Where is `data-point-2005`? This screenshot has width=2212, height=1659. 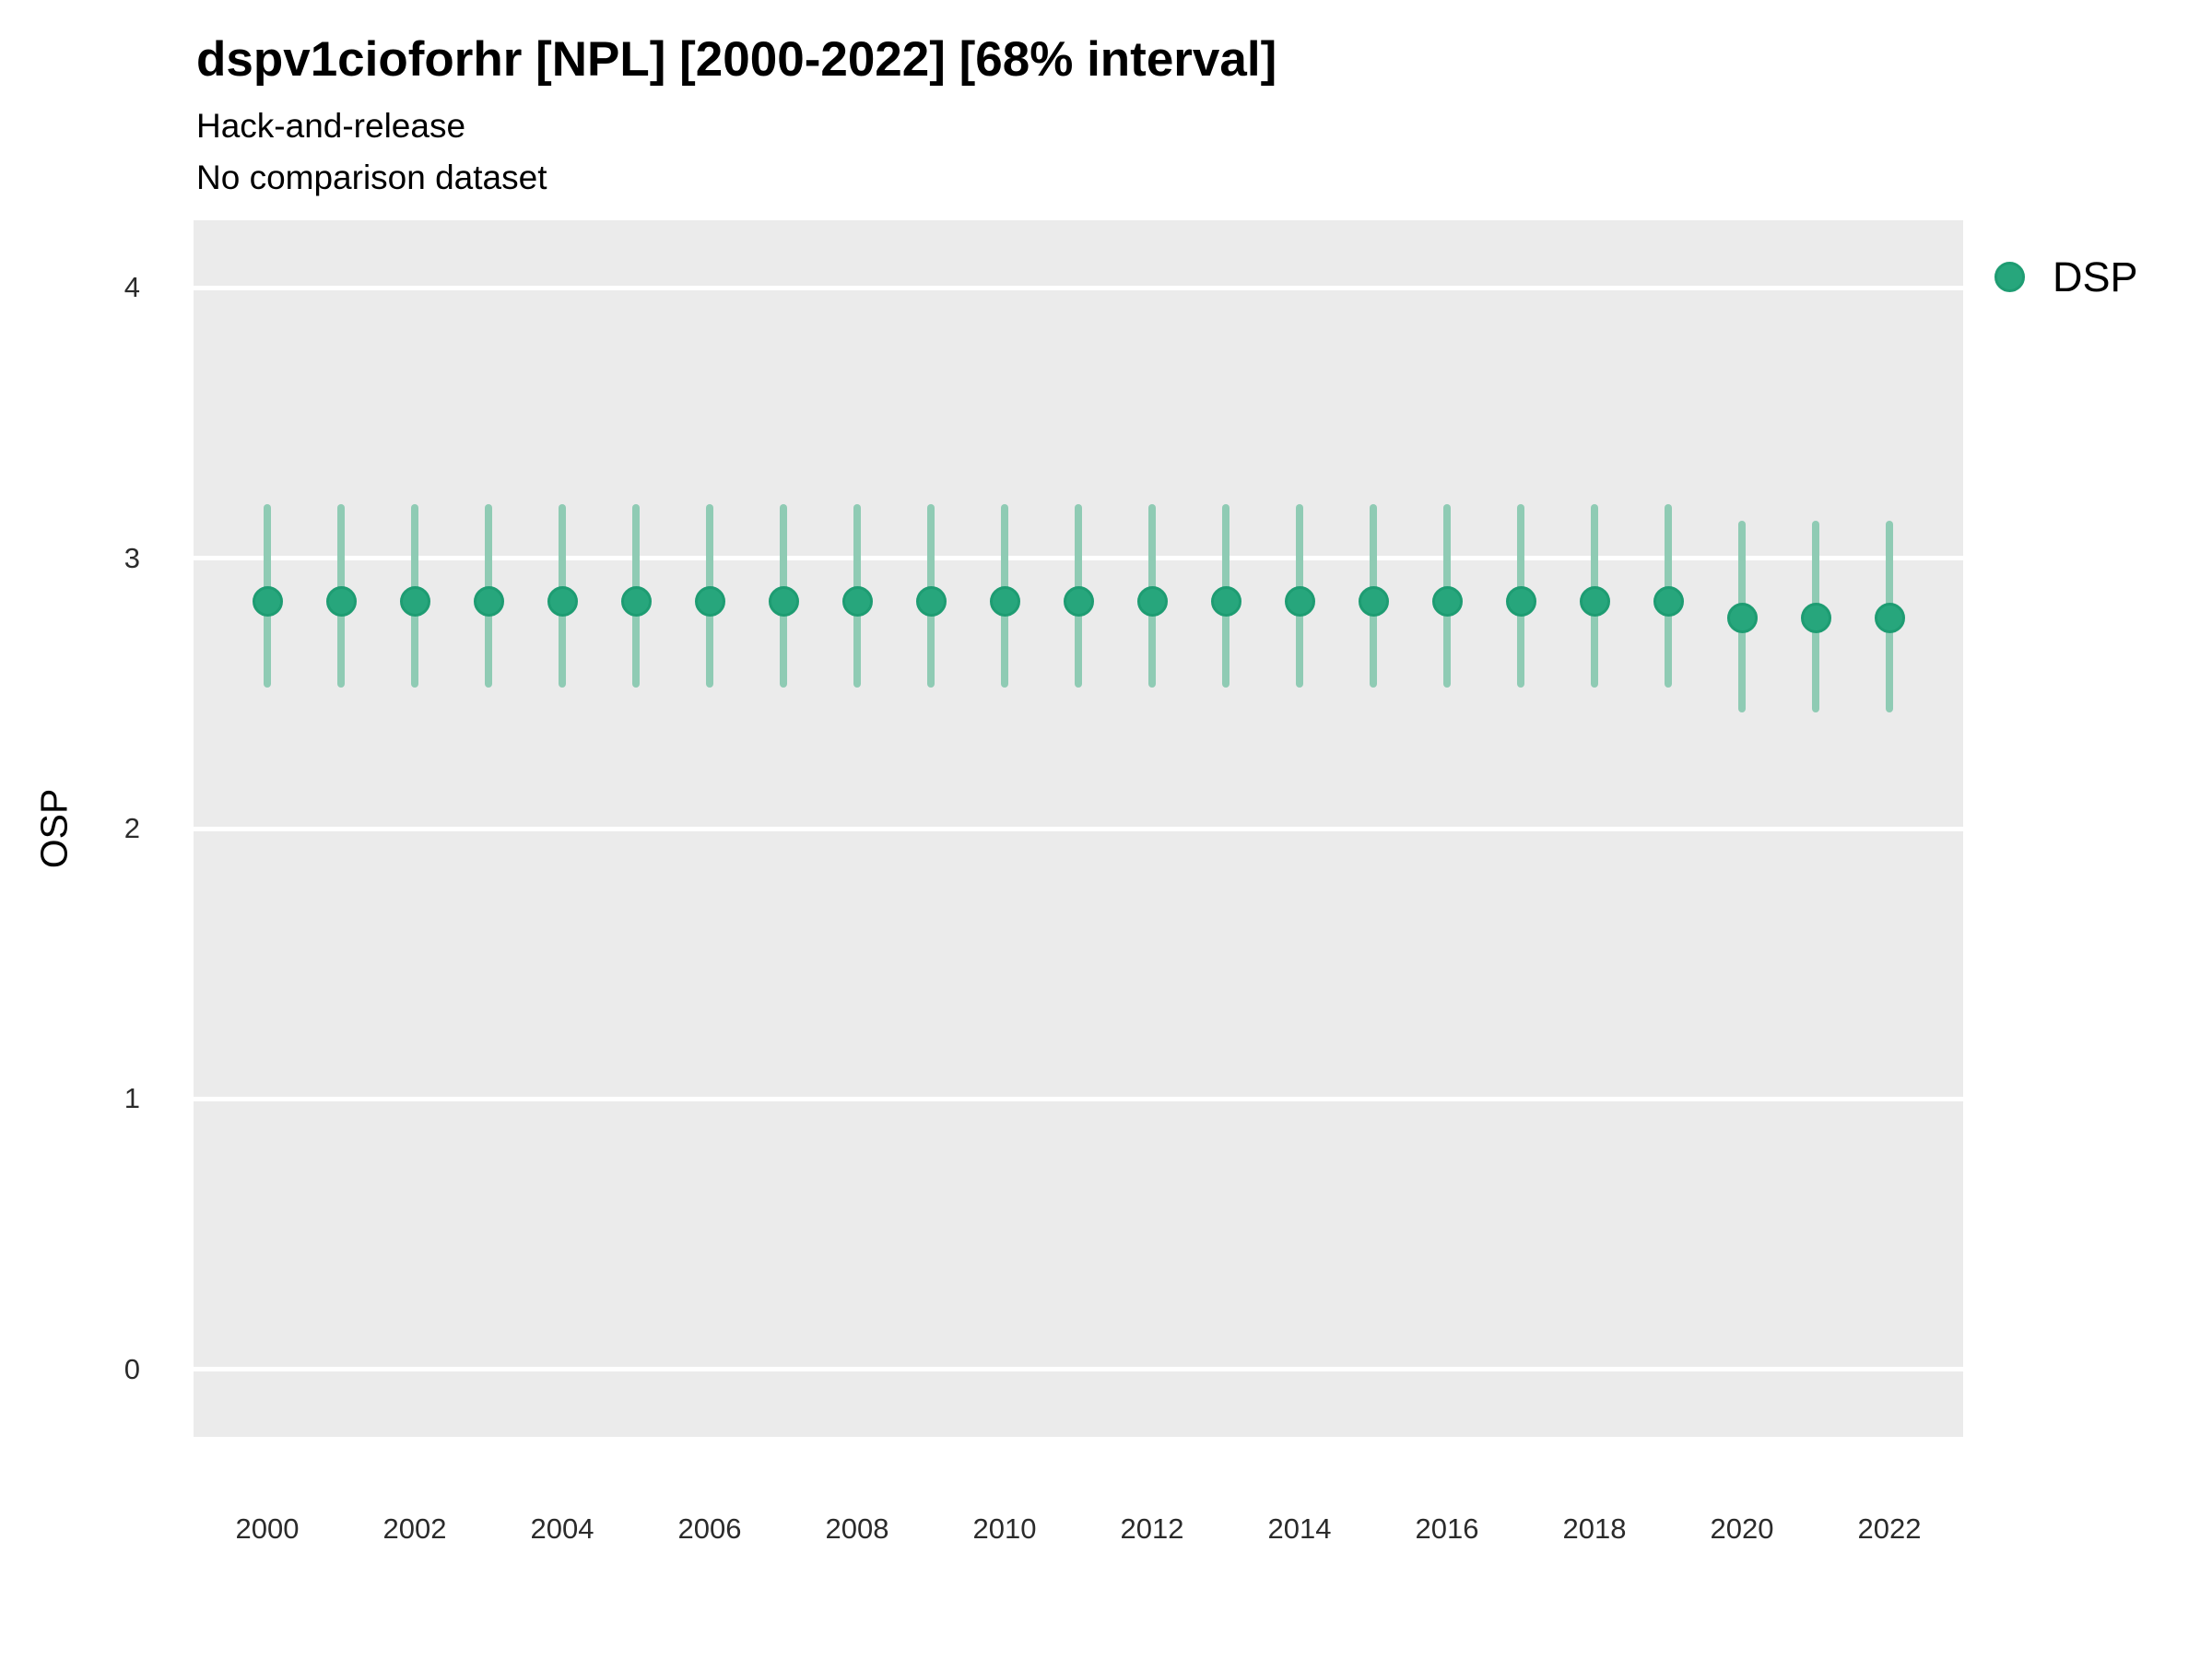
data-point-2005 is located at coordinates (636, 602).